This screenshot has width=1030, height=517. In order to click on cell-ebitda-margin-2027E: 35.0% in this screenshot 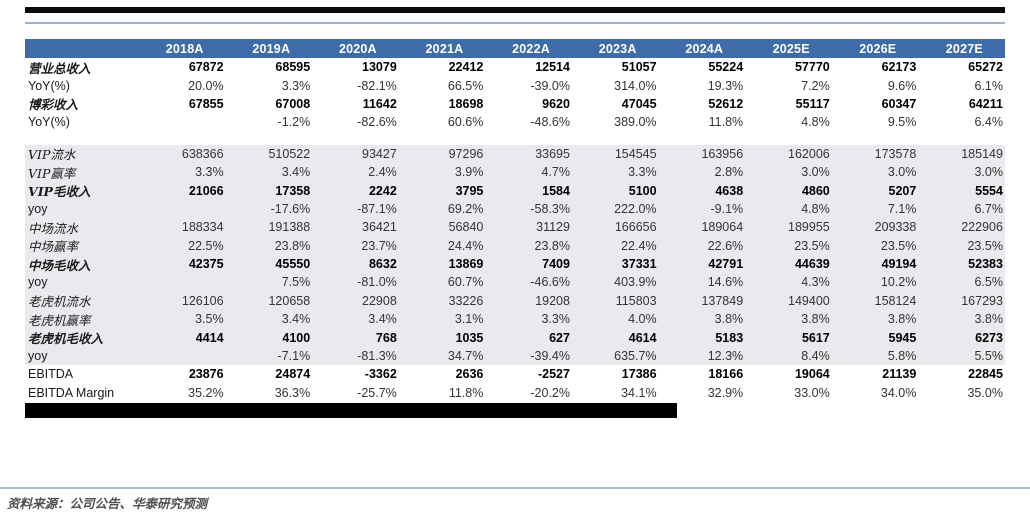, I will do `click(985, 392)`.